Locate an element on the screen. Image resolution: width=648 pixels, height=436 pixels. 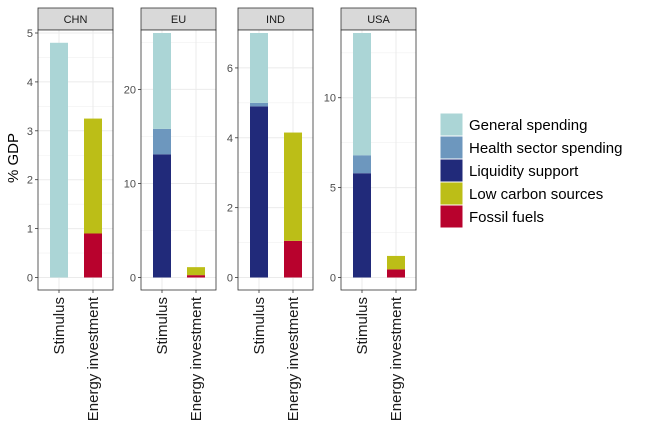
legend-item: Liquidity support is located at coordinates (509, 170).